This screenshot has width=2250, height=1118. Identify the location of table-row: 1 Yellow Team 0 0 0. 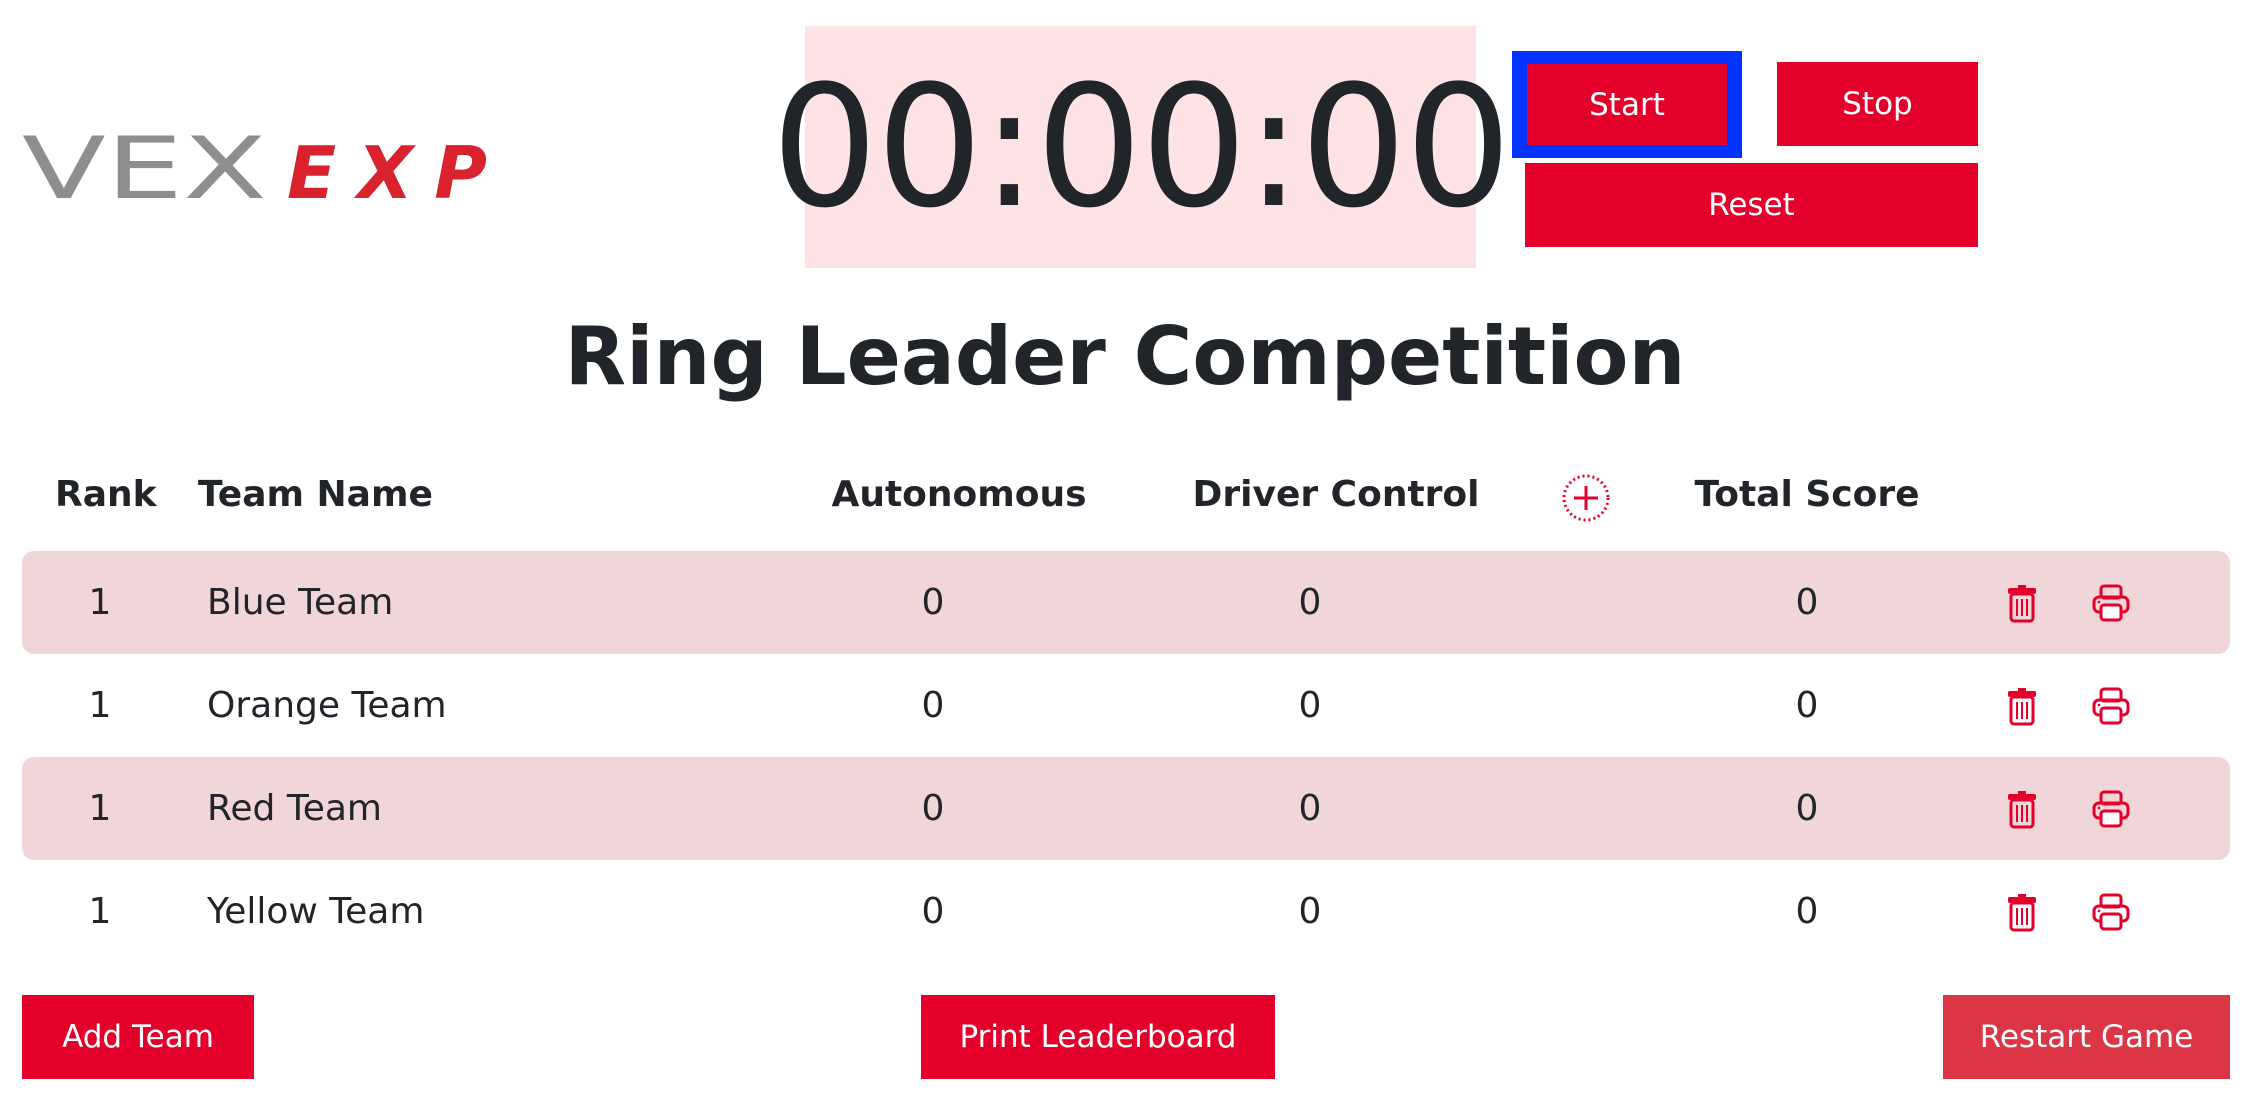
(1126, 911).